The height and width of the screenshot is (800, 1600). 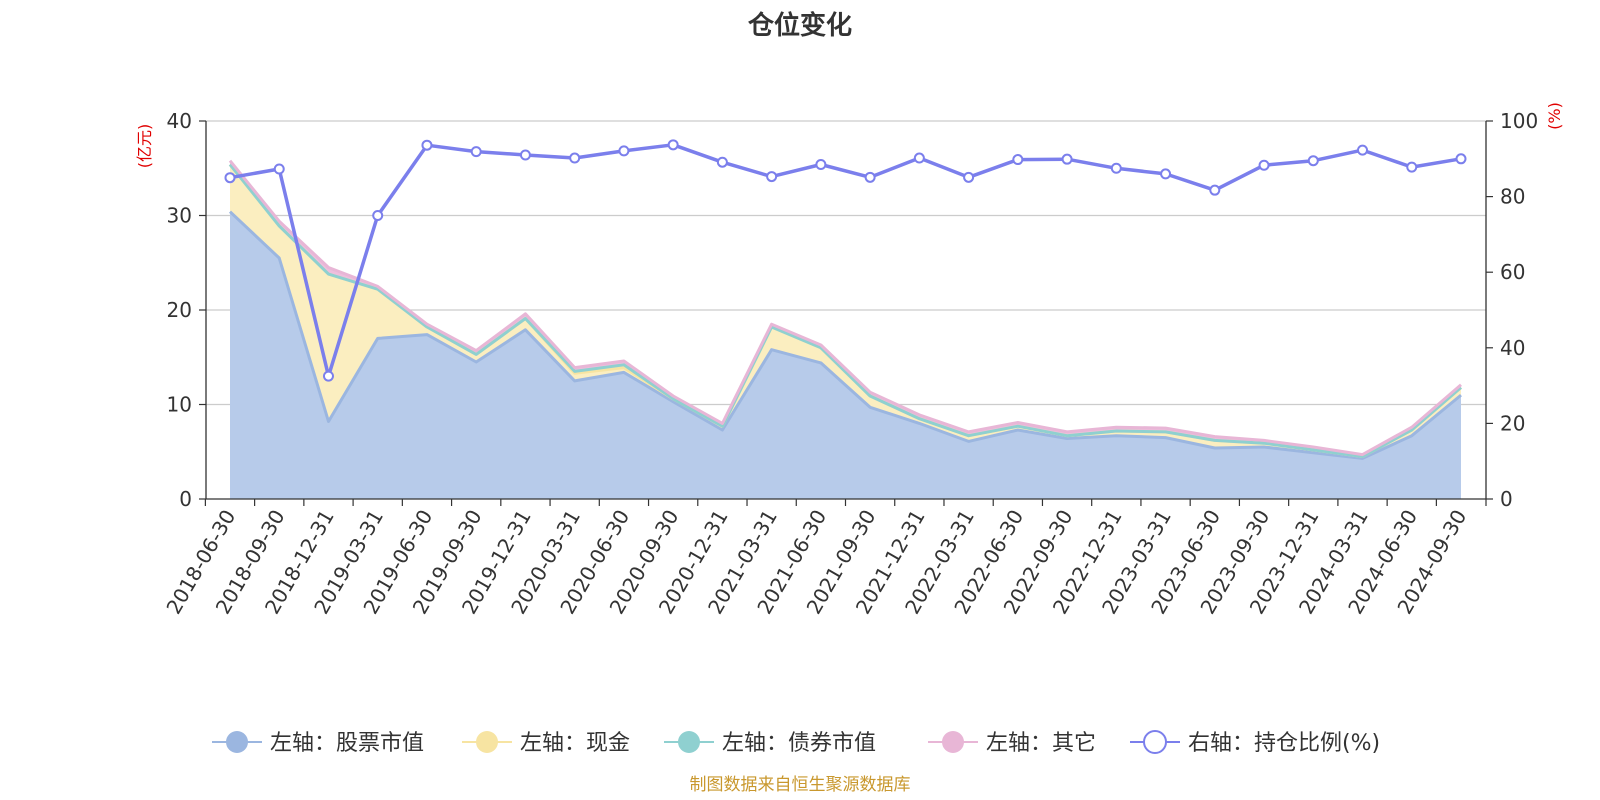 What do you see at coordinates (575, 743) in the screenshot?
I see `legend-label: 左轴：现金` at bounding box center [575, 743].